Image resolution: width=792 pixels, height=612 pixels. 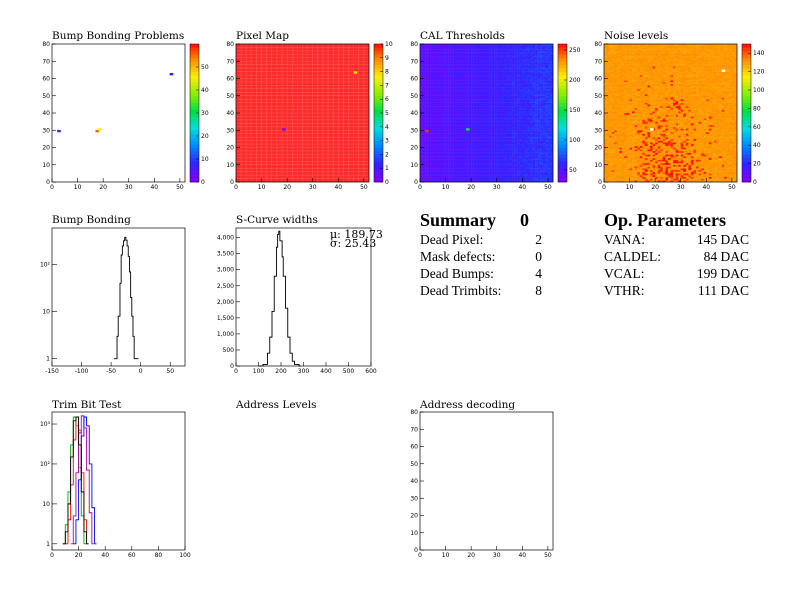 I want to click on bump_problems-colorbar-seg, so click(x=194, y=156).